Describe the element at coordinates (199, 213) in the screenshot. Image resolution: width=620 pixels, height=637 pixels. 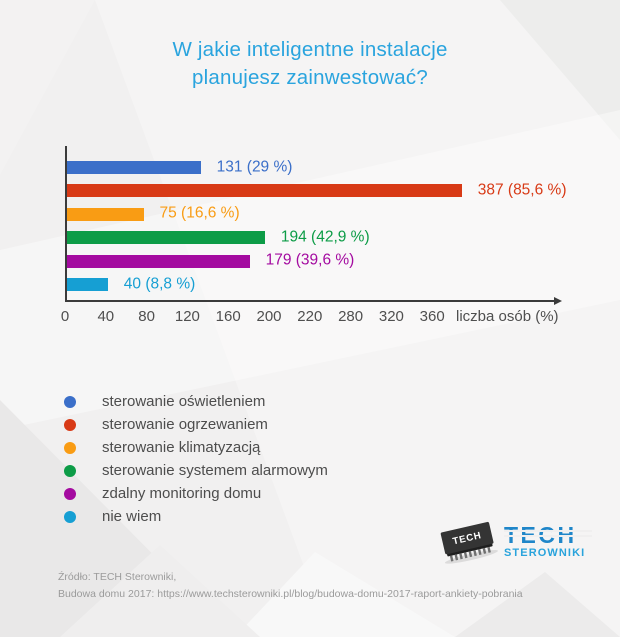
I see `bar-value-label: 75 (16,6 %)` at that location.